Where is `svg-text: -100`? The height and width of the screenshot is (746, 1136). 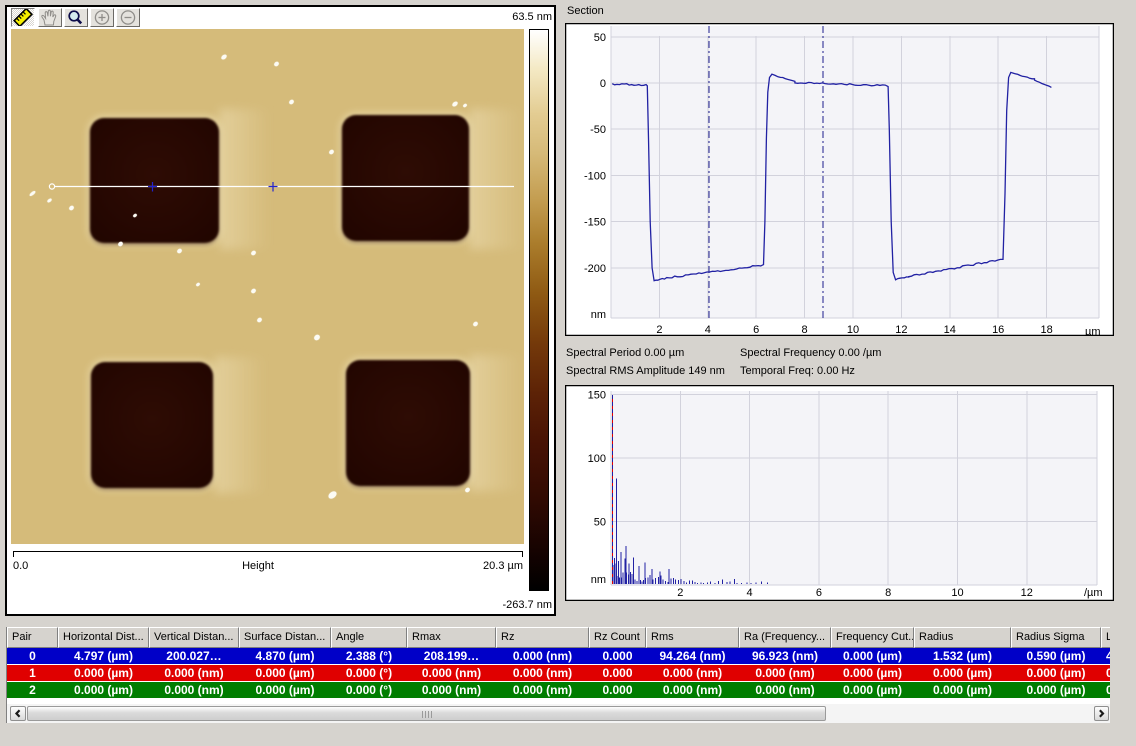 svg-text: -100 is located at coordinates (595, 176).